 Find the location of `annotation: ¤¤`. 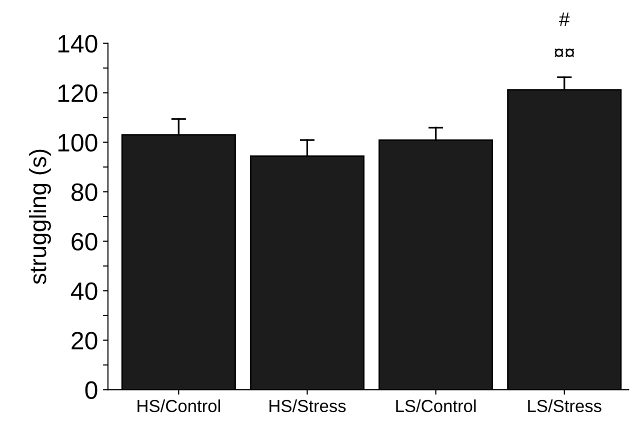

annotation: ¤¤ is located at coordinates (564, 53).